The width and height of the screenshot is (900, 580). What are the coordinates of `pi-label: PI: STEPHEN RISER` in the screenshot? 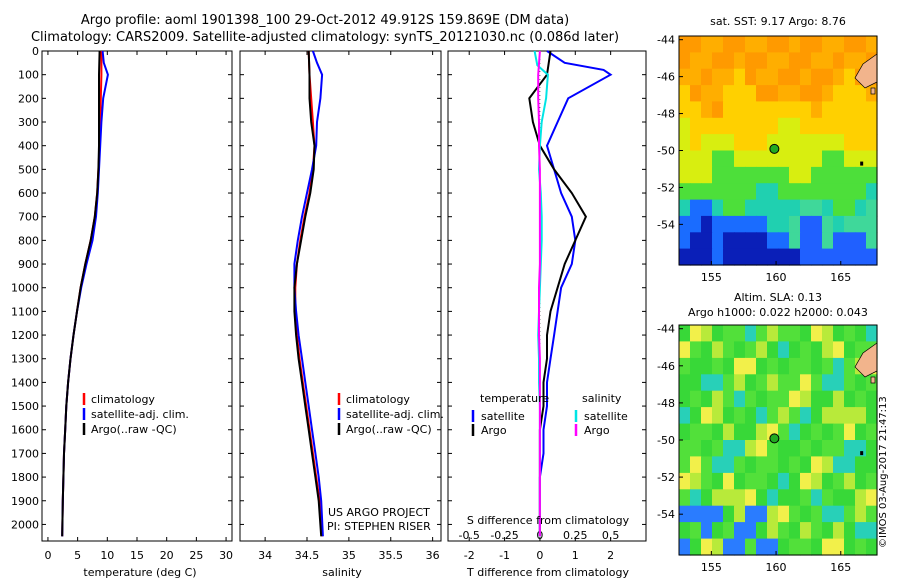 It's located at (379, 526).